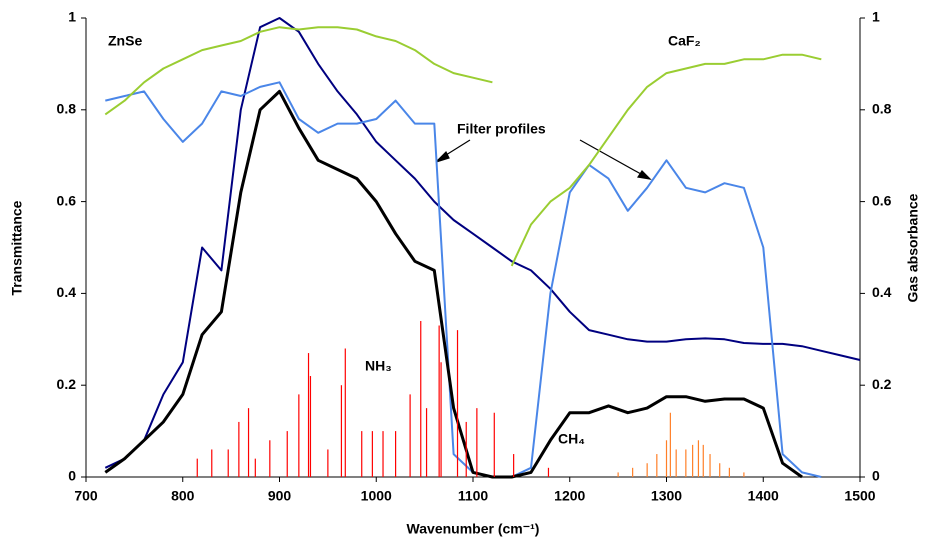 Image resolution: width=927 pixels, height=555 pixels. I want to click on arrows, so click(543, 159).